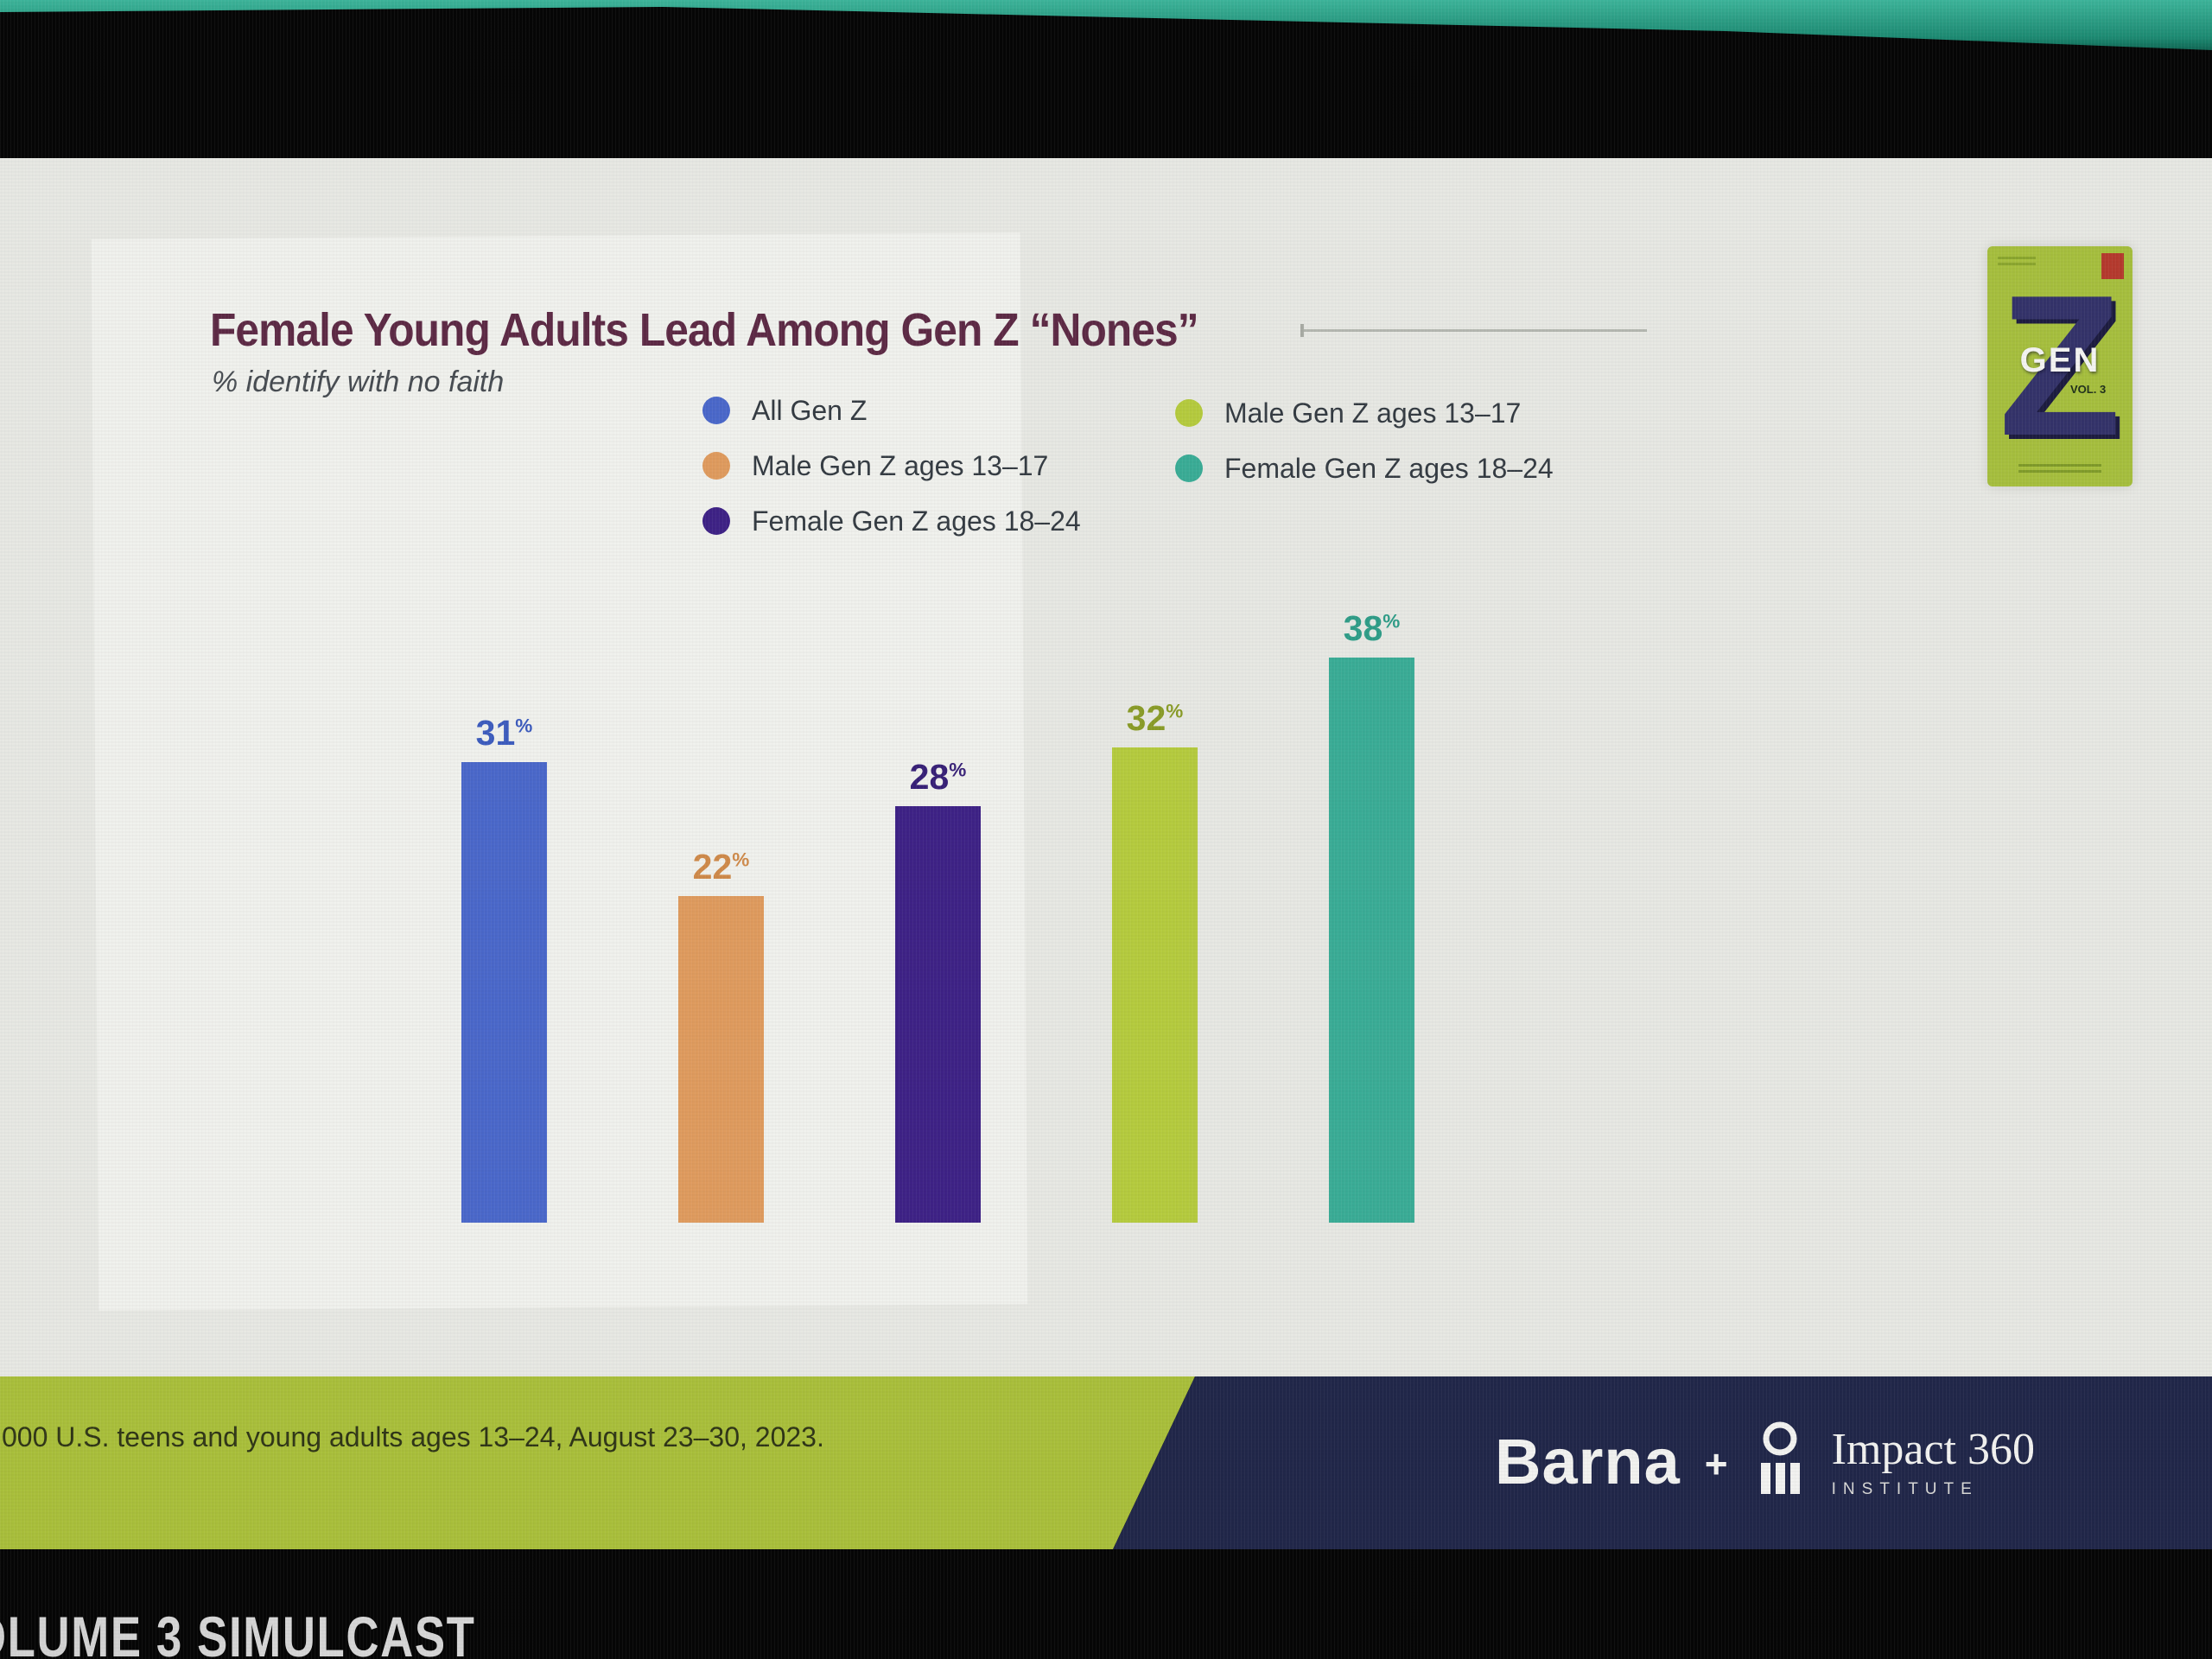 This screenshot has height=1659, width=2212. What do you see at coordinates (504, 733) in the screenshot?
I see `bar-value-label: 31%` at bounding box center [504, 733].